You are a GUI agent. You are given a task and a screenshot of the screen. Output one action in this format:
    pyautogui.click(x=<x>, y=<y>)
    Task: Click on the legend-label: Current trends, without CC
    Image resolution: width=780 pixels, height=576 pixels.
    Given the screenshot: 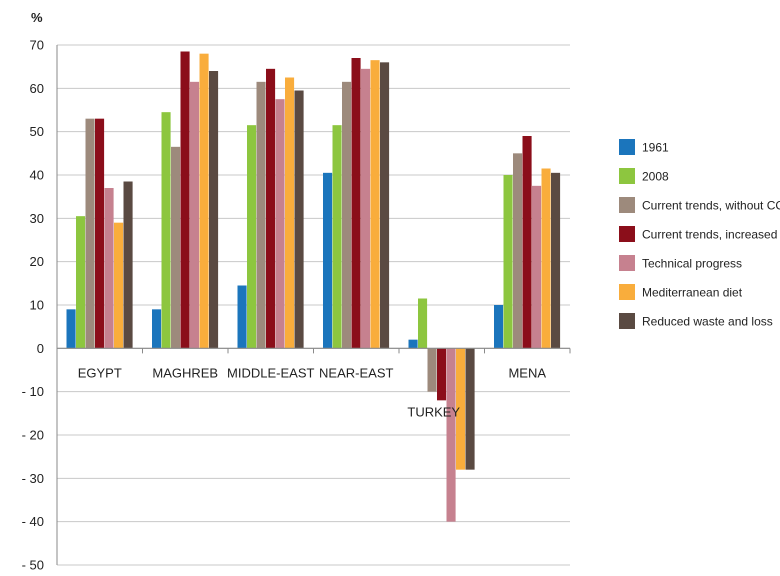 What is the action you would take?
    pyautogui.click(x=711, y=206)
    